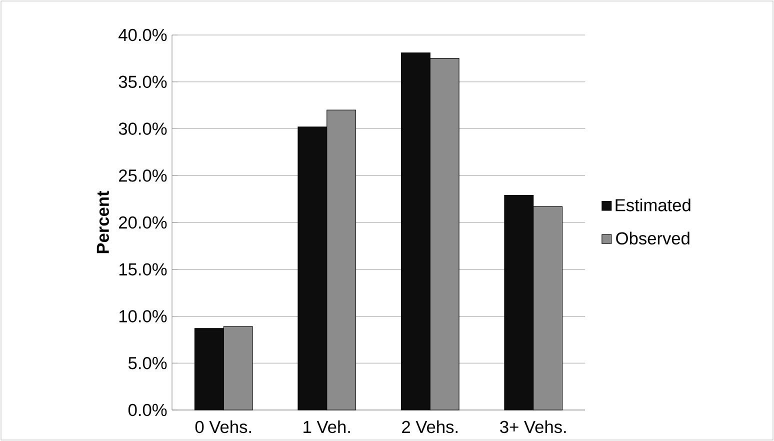 Image resolution: width=774 pixels, height=441 pixels. What do you see at coordinates (223, 427) in the screenshot?
I see `x-tick-label: 0 Vehs.` at bounding box center [223, 427].